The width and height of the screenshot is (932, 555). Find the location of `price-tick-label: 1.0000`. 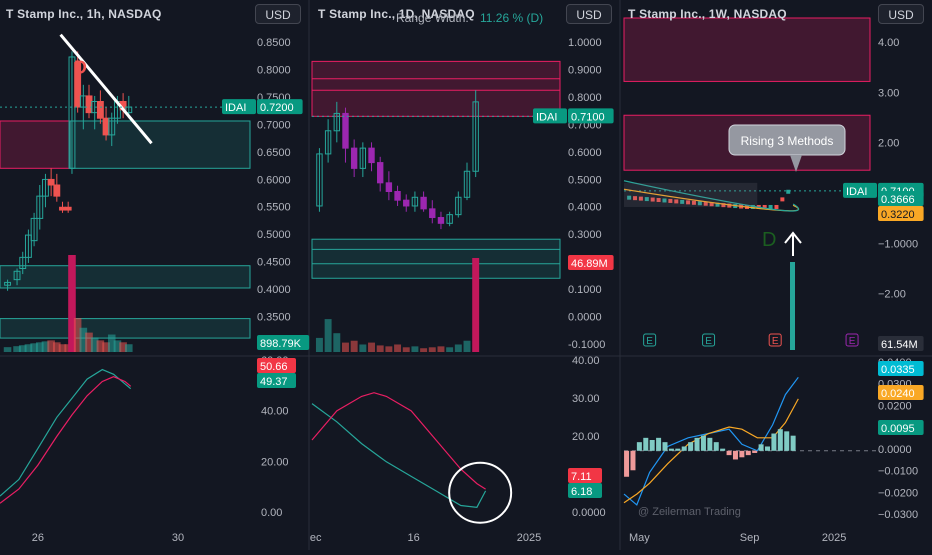

price-tick-label: 1.0000 is located at coordinates (585, 43).